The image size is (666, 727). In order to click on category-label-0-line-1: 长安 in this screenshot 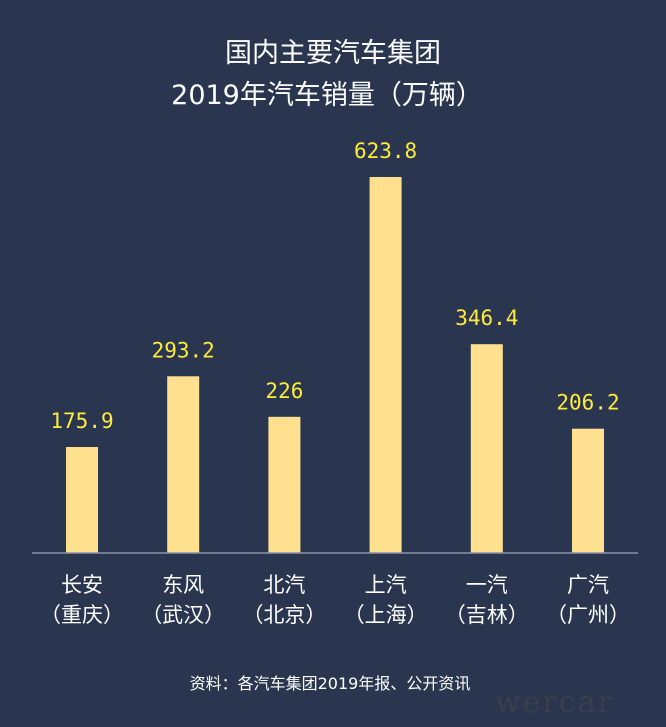, I will do `click(82, 585)`.